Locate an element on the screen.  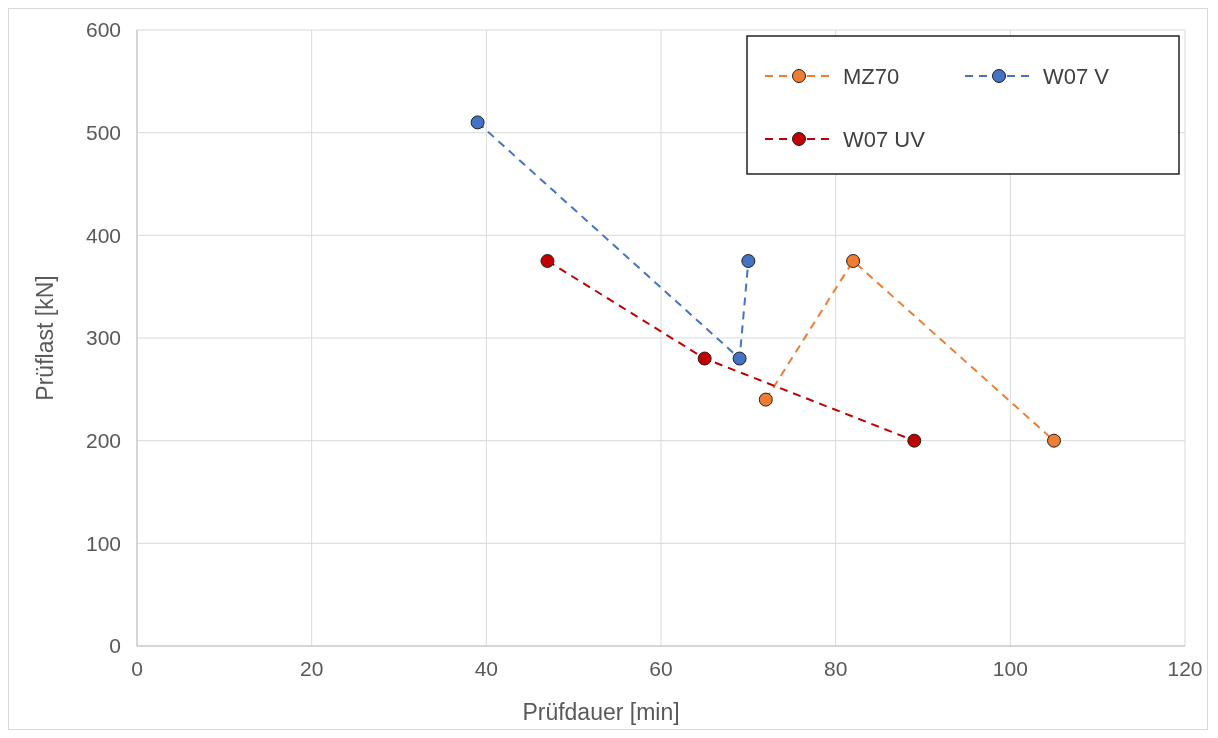
y-tick-label: 600 is located at coordinates (103, 30).